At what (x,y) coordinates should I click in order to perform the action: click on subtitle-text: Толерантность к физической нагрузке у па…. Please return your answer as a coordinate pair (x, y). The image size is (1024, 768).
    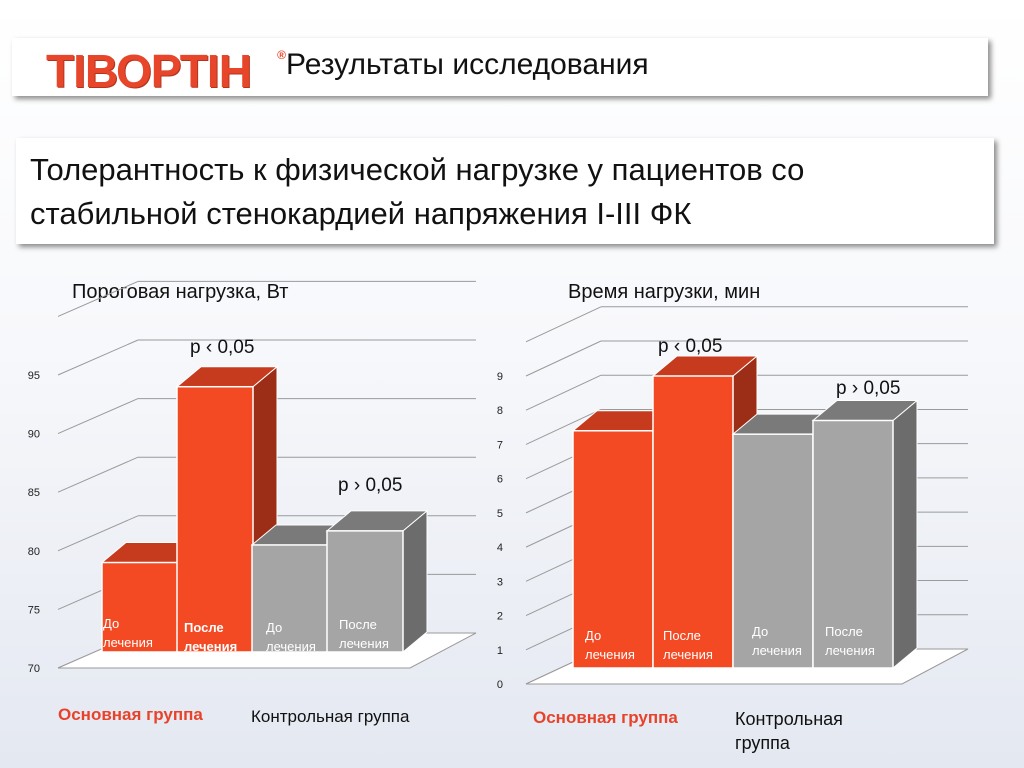
    Looking at the image, I should click on (417, 191).